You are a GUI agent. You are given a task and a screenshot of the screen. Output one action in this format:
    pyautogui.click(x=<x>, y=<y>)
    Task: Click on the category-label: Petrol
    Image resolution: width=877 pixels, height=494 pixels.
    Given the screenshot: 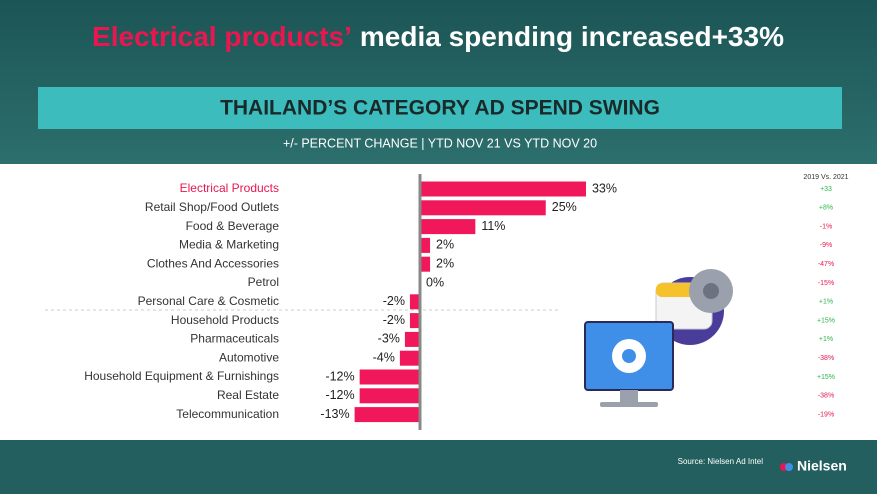 What is the action you would take?
    pyautogui.click(x=263, y=282)
    